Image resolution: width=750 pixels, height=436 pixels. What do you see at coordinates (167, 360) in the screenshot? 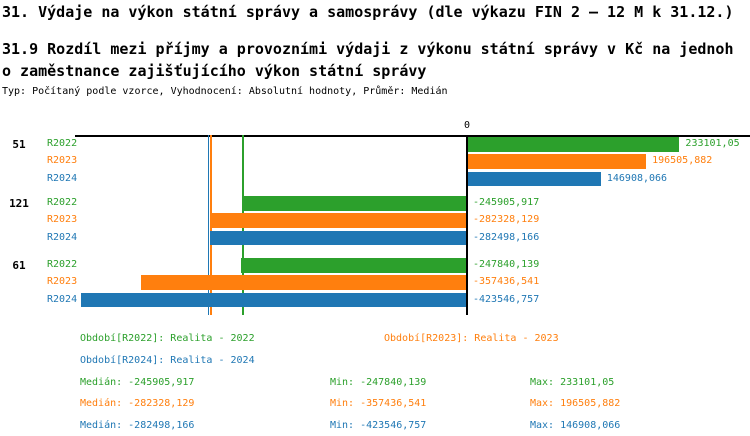
I see `legend-period-r2024: Období[R2024]: Realita - 2024` at bounding box center [167, 360].